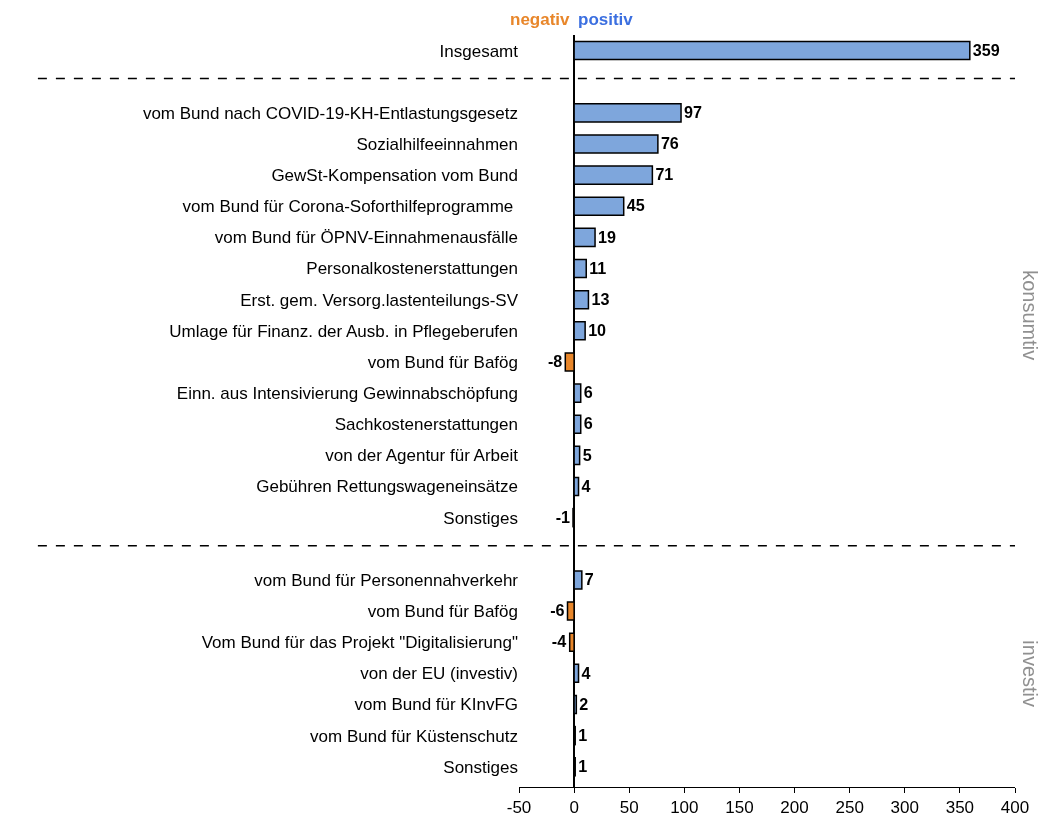  Describe the element at coordinates (606, 19) in the screenshot. I see `text: positiv` at that location.